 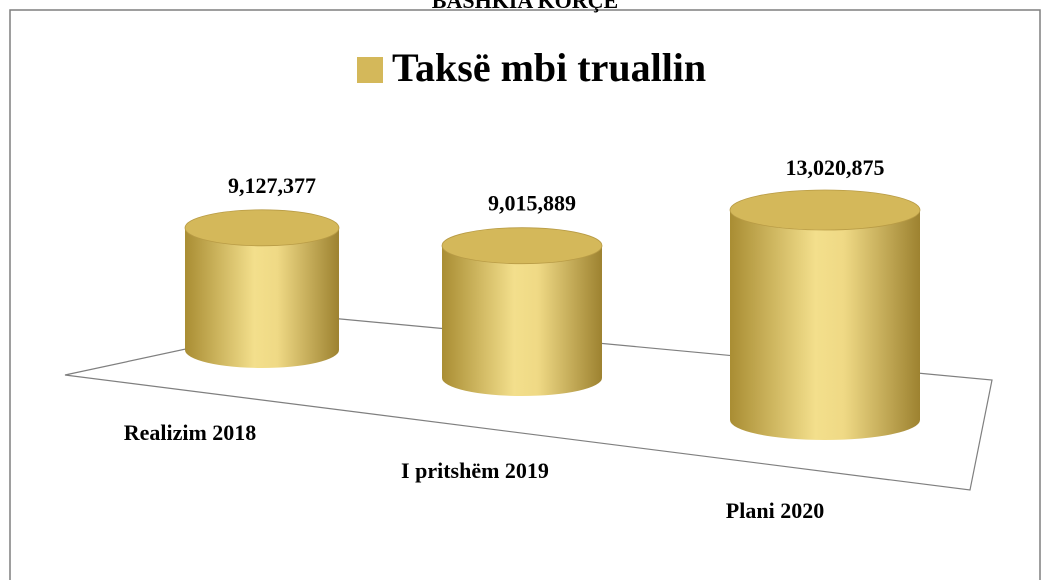 I want to click on legend-swatch, so click(x=370, y=70).